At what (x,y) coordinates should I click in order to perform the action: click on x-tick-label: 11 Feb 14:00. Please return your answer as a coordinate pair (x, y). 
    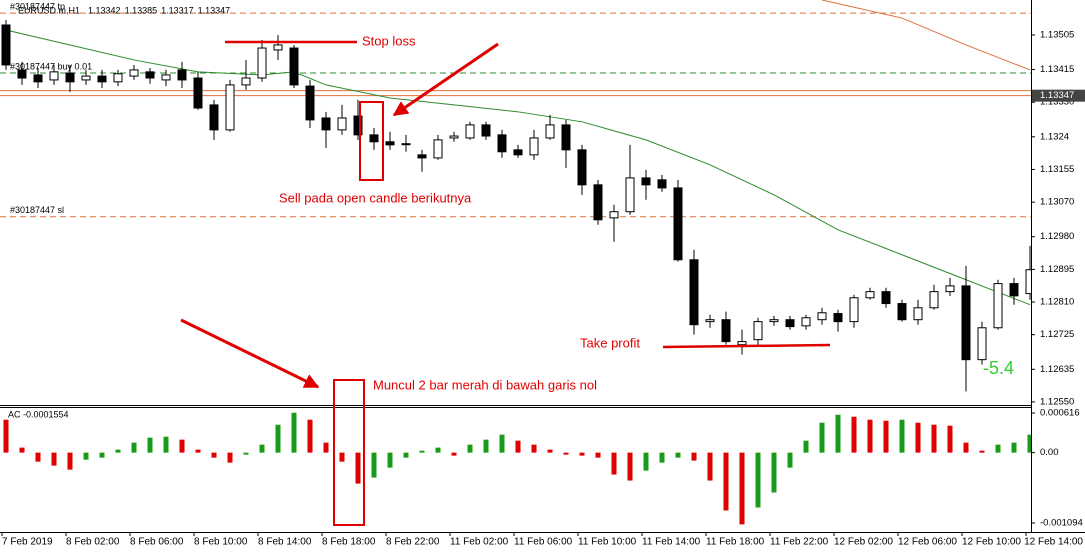
    Looking at the image, I should click on (671, 542).